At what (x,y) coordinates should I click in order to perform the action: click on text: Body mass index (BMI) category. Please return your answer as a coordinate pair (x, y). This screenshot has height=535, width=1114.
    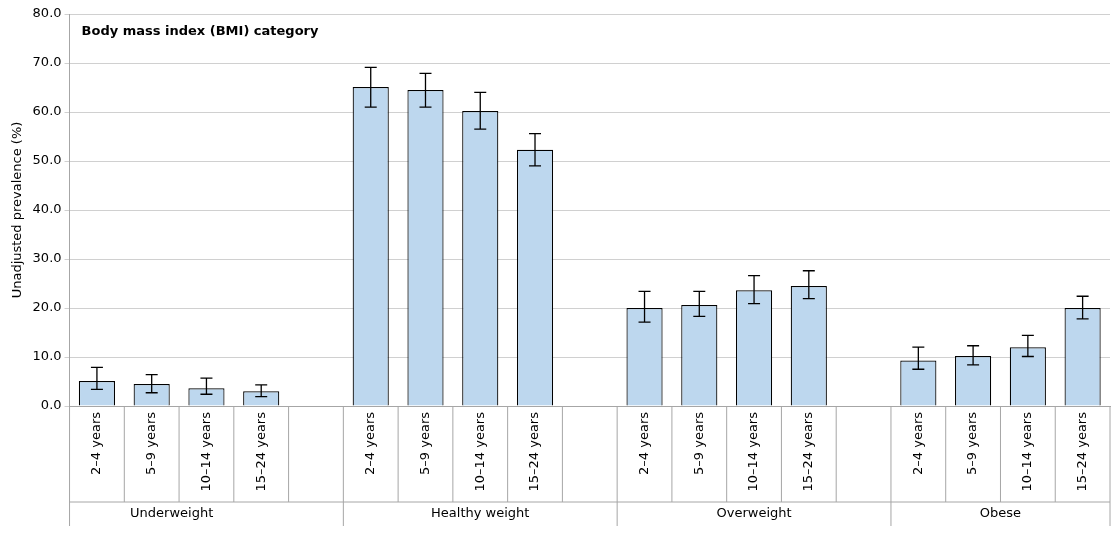
    Looking at the image, I should click on (200, 31).